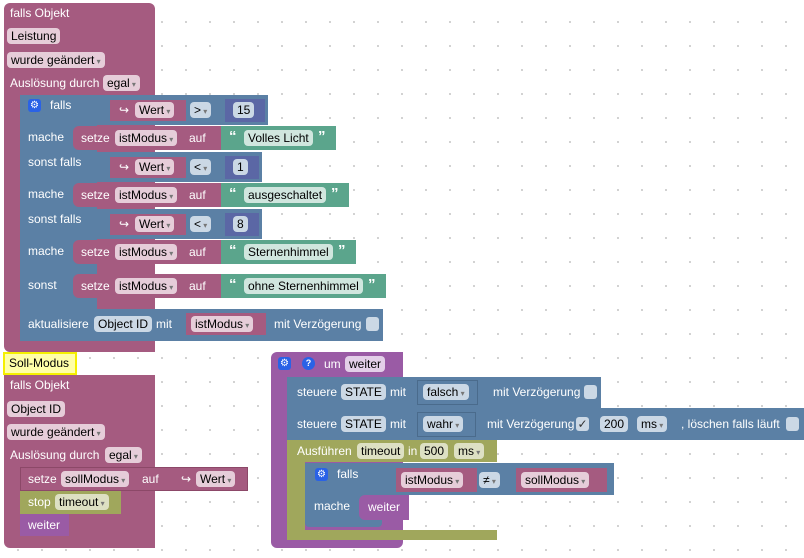 This screenshot has height=558, width=804. I want to click on bool-block, so click(447, 392).